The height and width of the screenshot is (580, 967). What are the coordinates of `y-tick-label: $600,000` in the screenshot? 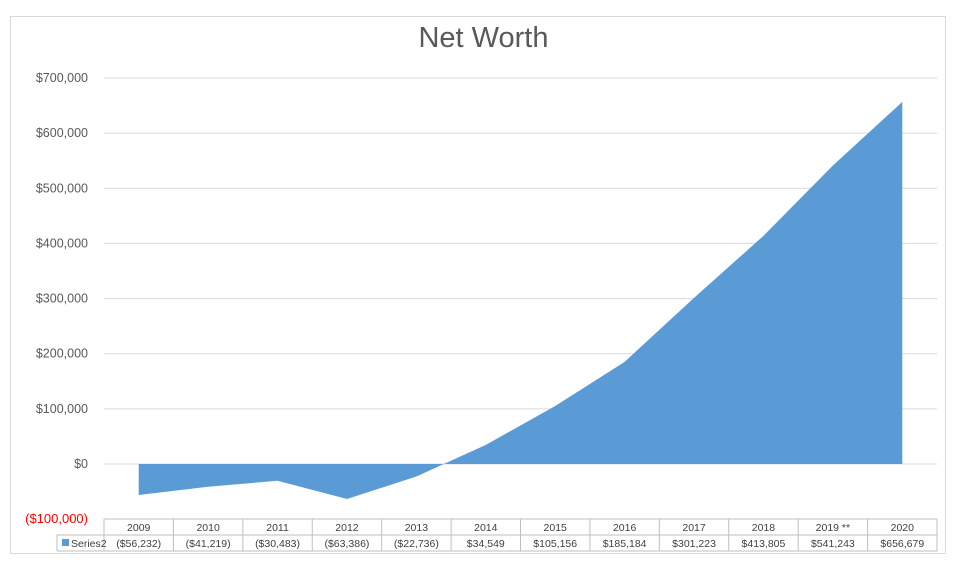 It's located at (62, 133).